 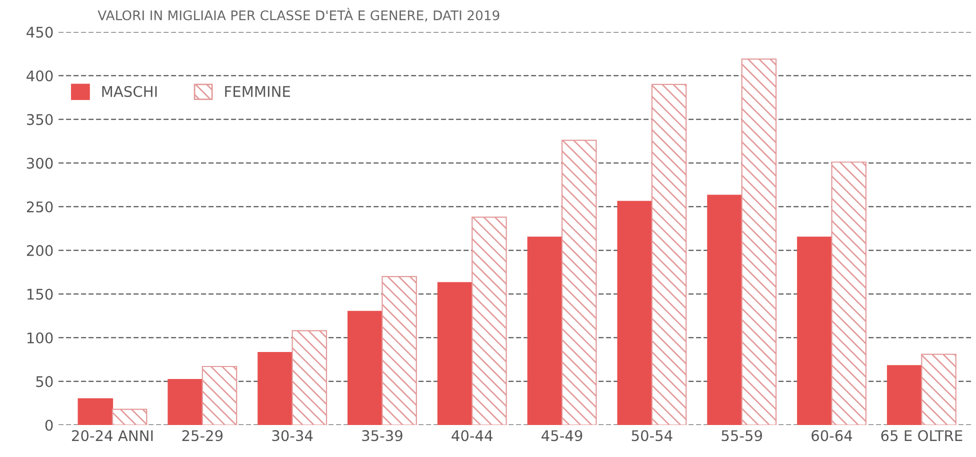 What do you see at coordinates (832, 436) in the screenshot?
I see `x-tick-label: 60-64` at bounding box center [832, 436].